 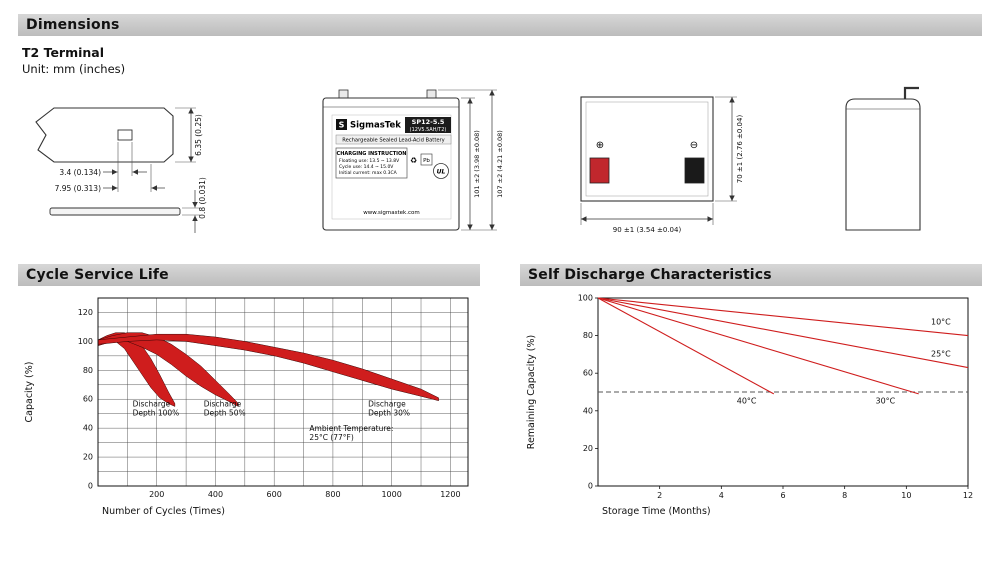 What do you see at coordinates (650, 275) in the screenshot?
I see `self-discharge-title: Self Discharge Characteristics` at bounding box center [650, 275].